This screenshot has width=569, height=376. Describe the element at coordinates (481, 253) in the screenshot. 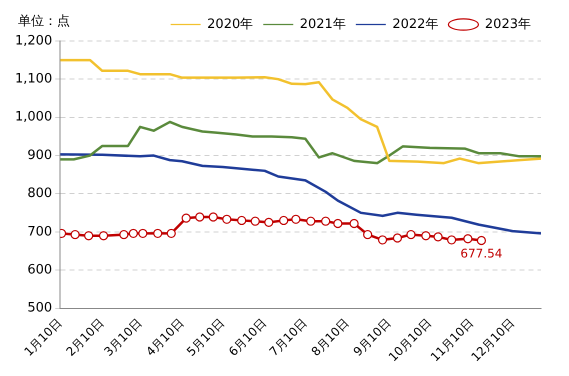

I see `annotation: 677.54` at that location.